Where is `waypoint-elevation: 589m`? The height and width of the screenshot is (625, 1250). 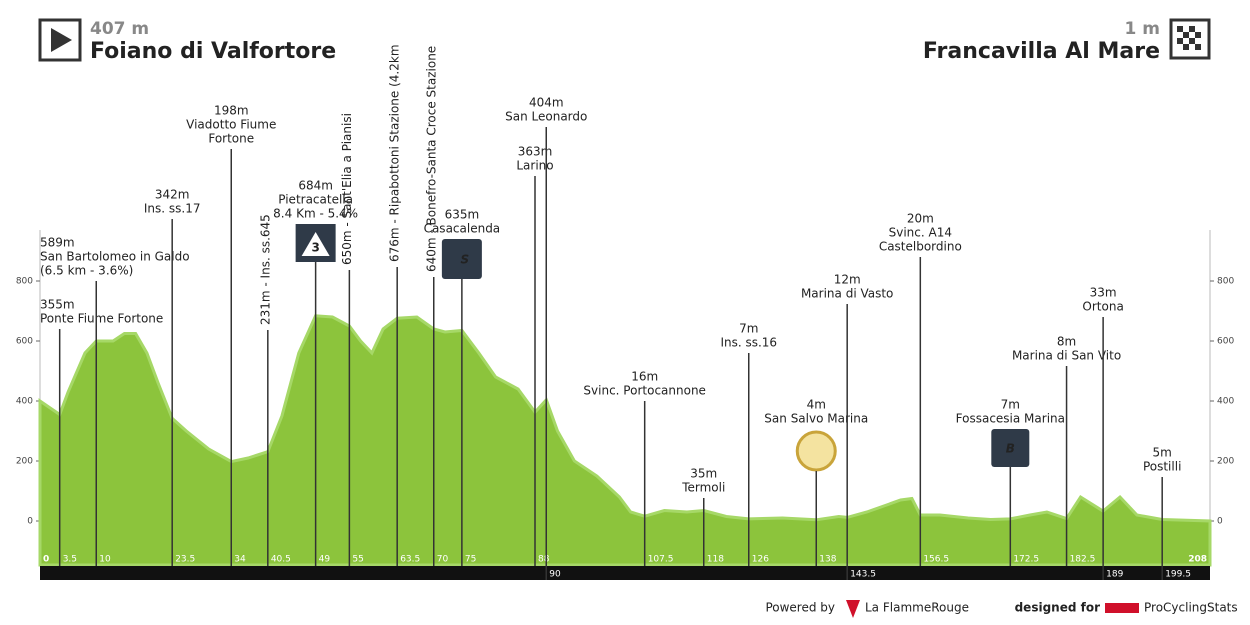
waypoint-elevation: 589m is located at coordinates (57, 243).